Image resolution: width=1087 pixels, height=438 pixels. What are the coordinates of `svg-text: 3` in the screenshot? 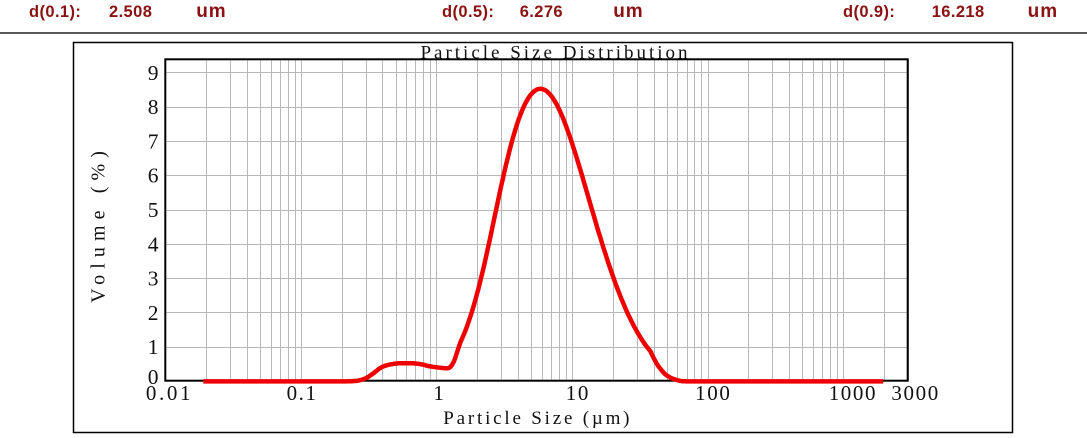 It's located at (153, 279).